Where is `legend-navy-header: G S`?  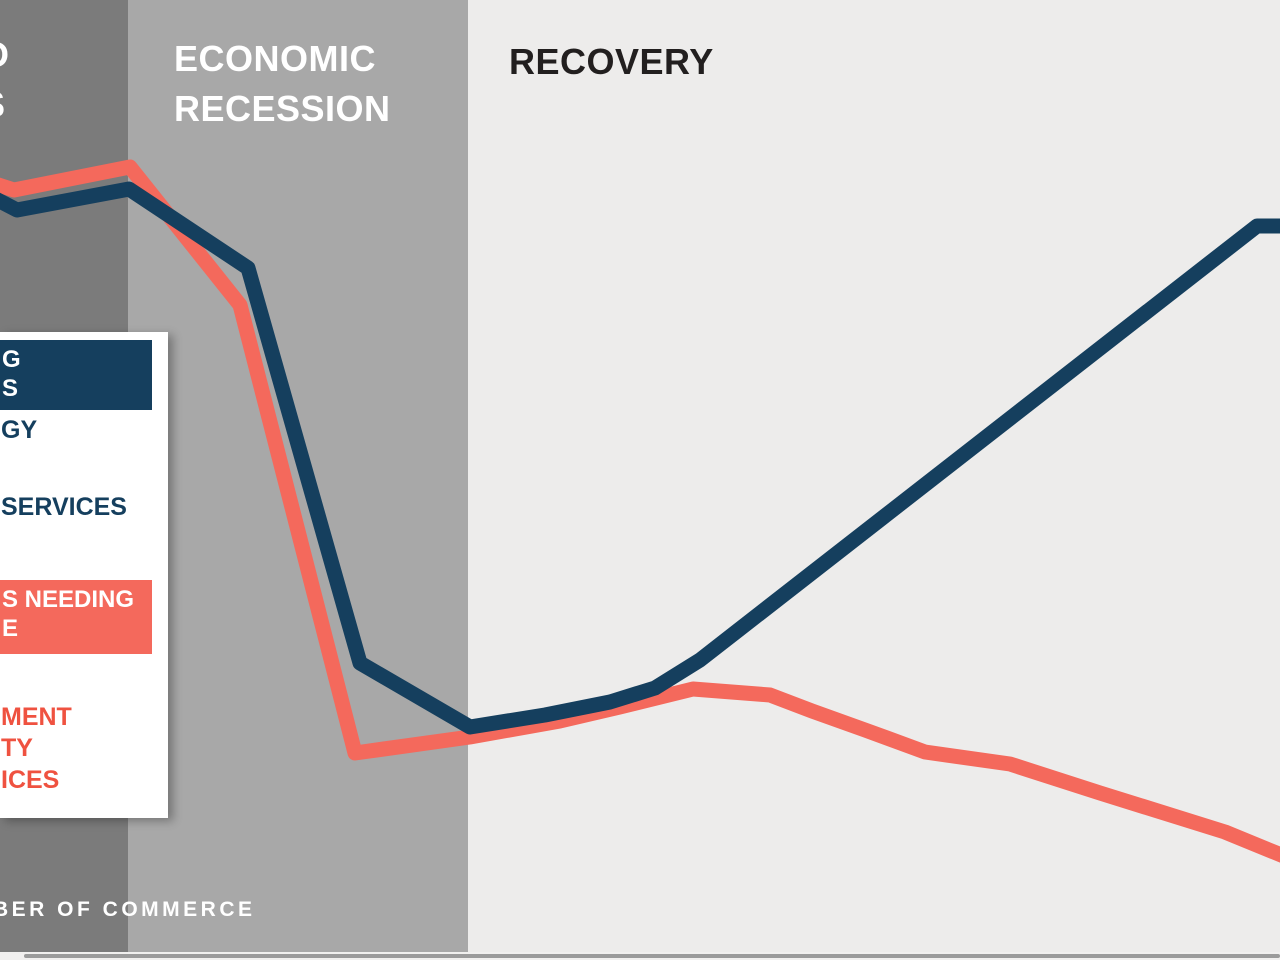
legend-navy-header: G S is located at coordinates (76, 375).